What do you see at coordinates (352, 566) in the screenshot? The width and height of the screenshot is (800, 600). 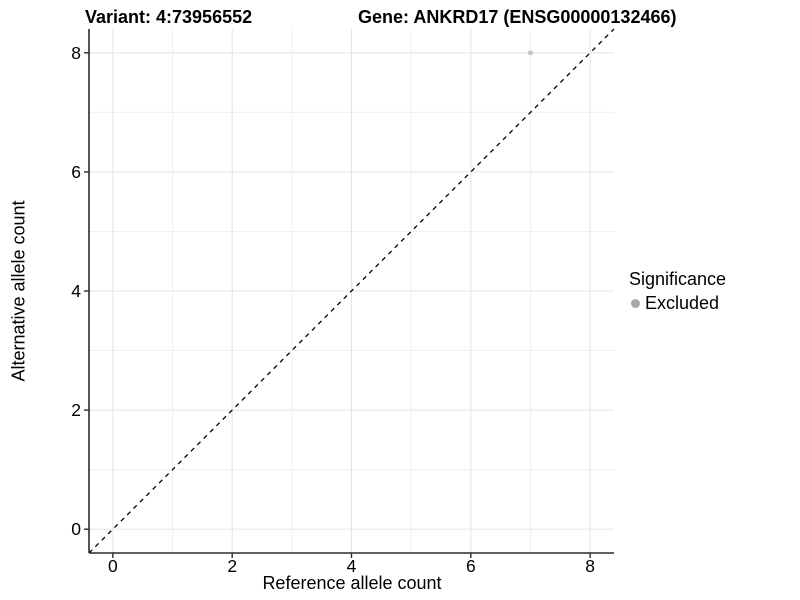 I see `x-tick-label: 4` at bounding box center [352, 566].